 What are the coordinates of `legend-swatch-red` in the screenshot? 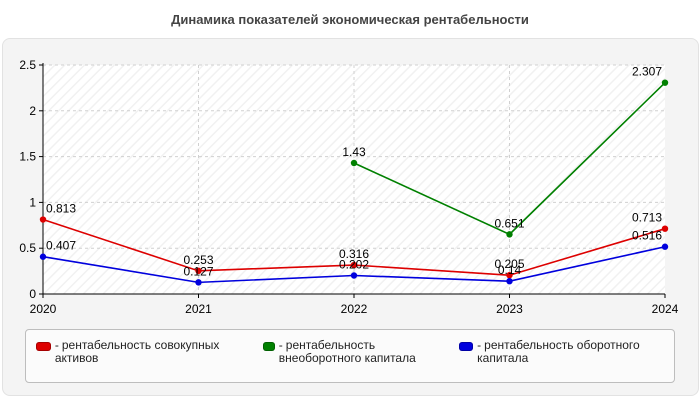 It's located at (43, 346).